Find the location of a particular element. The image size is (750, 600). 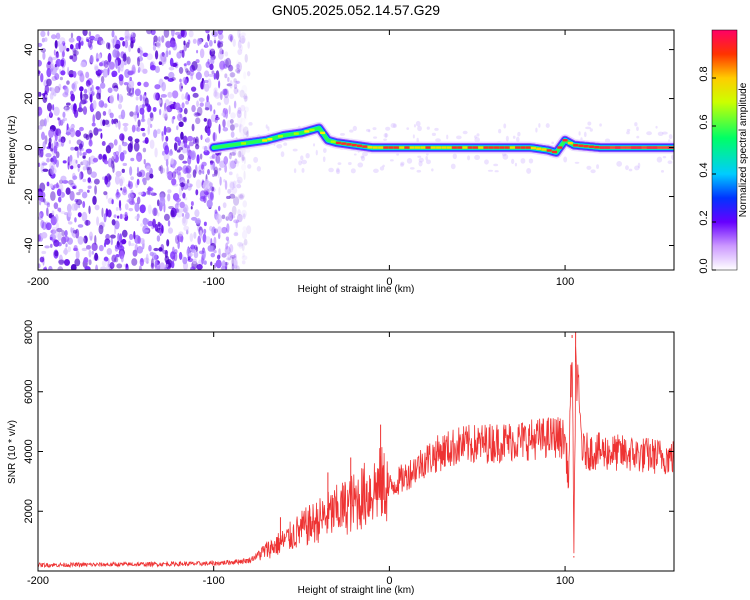

snr-x-tick-label: -200 is located at coordinates (38, 581).